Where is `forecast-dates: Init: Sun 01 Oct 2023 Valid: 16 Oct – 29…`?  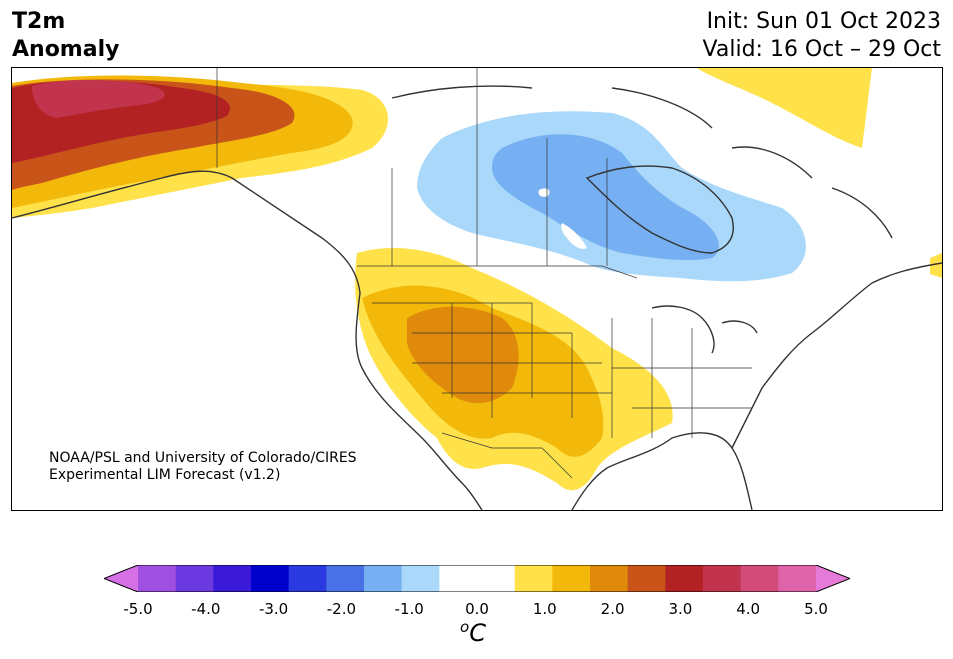
forecast-dates: Init: Sun 01 Oct 2023 Valid: 16 Oct – 29… is located at coordinates (822, 36).